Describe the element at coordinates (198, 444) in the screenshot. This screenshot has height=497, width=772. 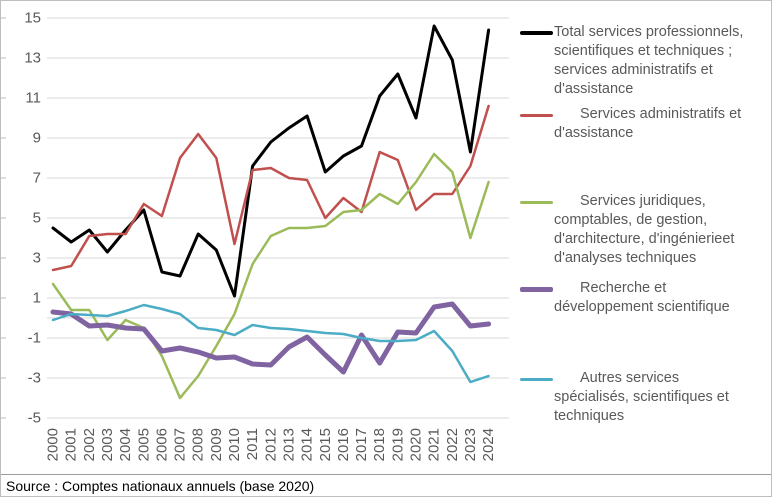
I see `x-axis-label: 2008` at that location.